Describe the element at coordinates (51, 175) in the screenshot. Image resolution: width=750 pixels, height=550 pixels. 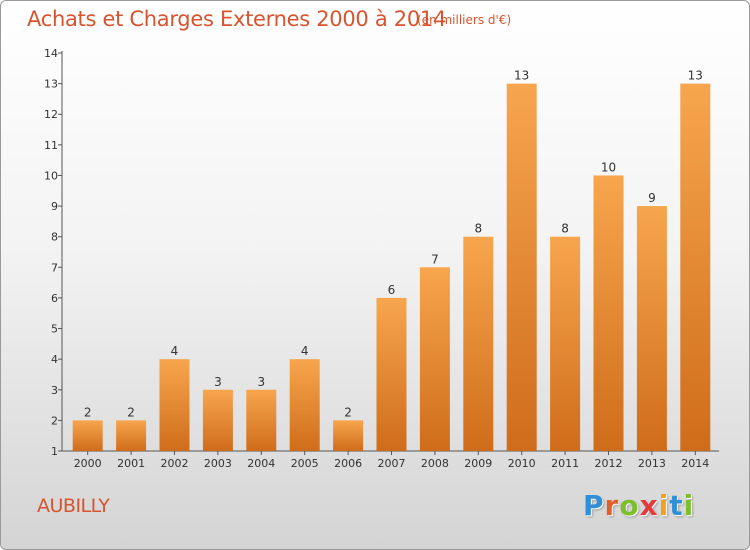
I see `y-tick-label: 10` at that location.